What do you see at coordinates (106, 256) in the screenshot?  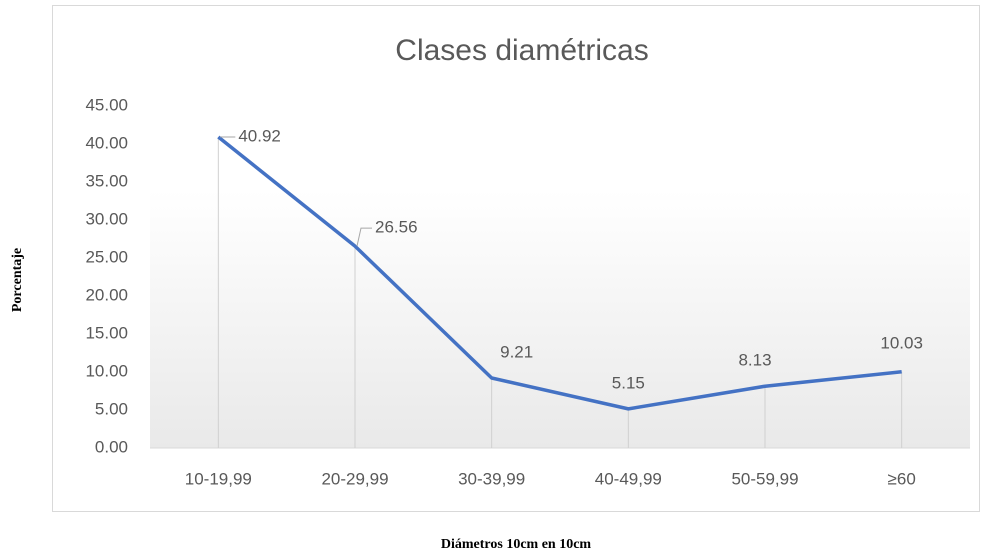 I see `y-tick-label: 25.00` at bounding box center [106, 256].